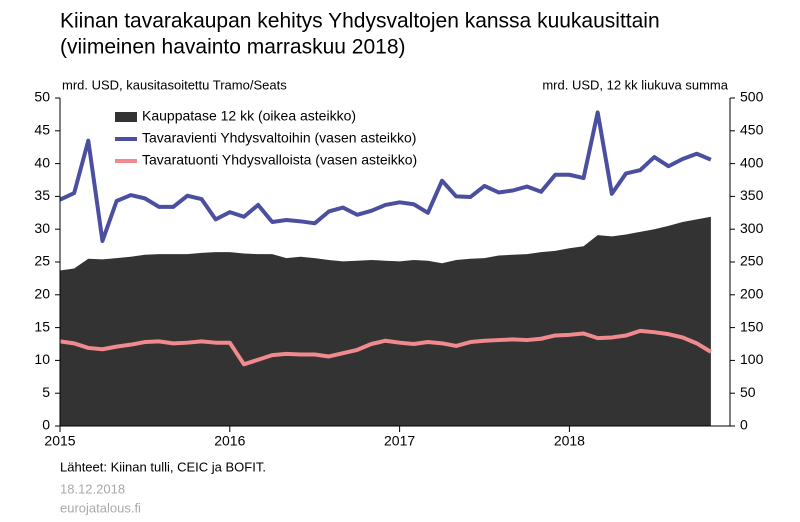 The width and height of the screenshot is (800, 522). I want to click on y2-tick-label: 350, so click(752, 195).